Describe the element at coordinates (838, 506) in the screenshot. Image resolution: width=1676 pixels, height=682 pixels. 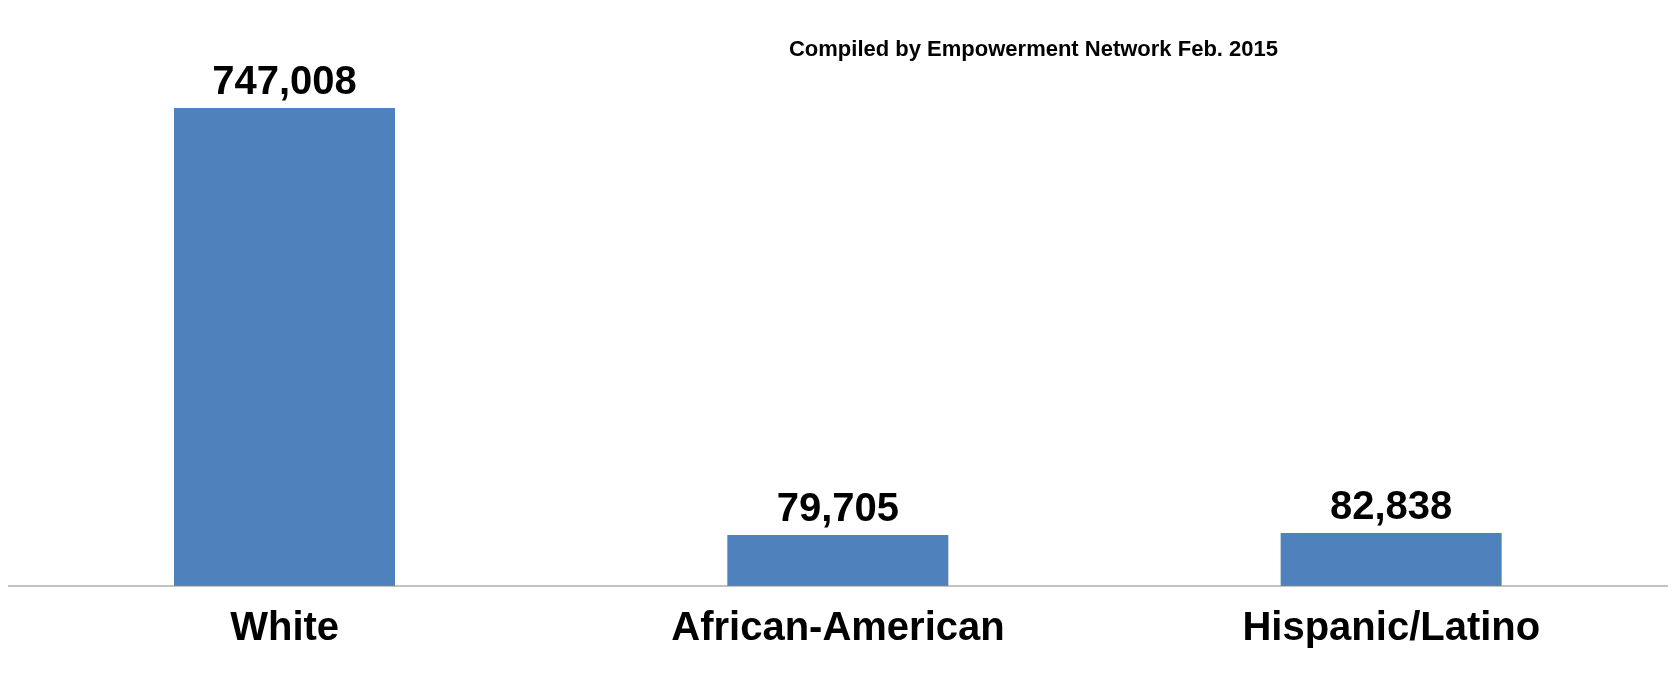
I see `data-label: 79,705` at that location.